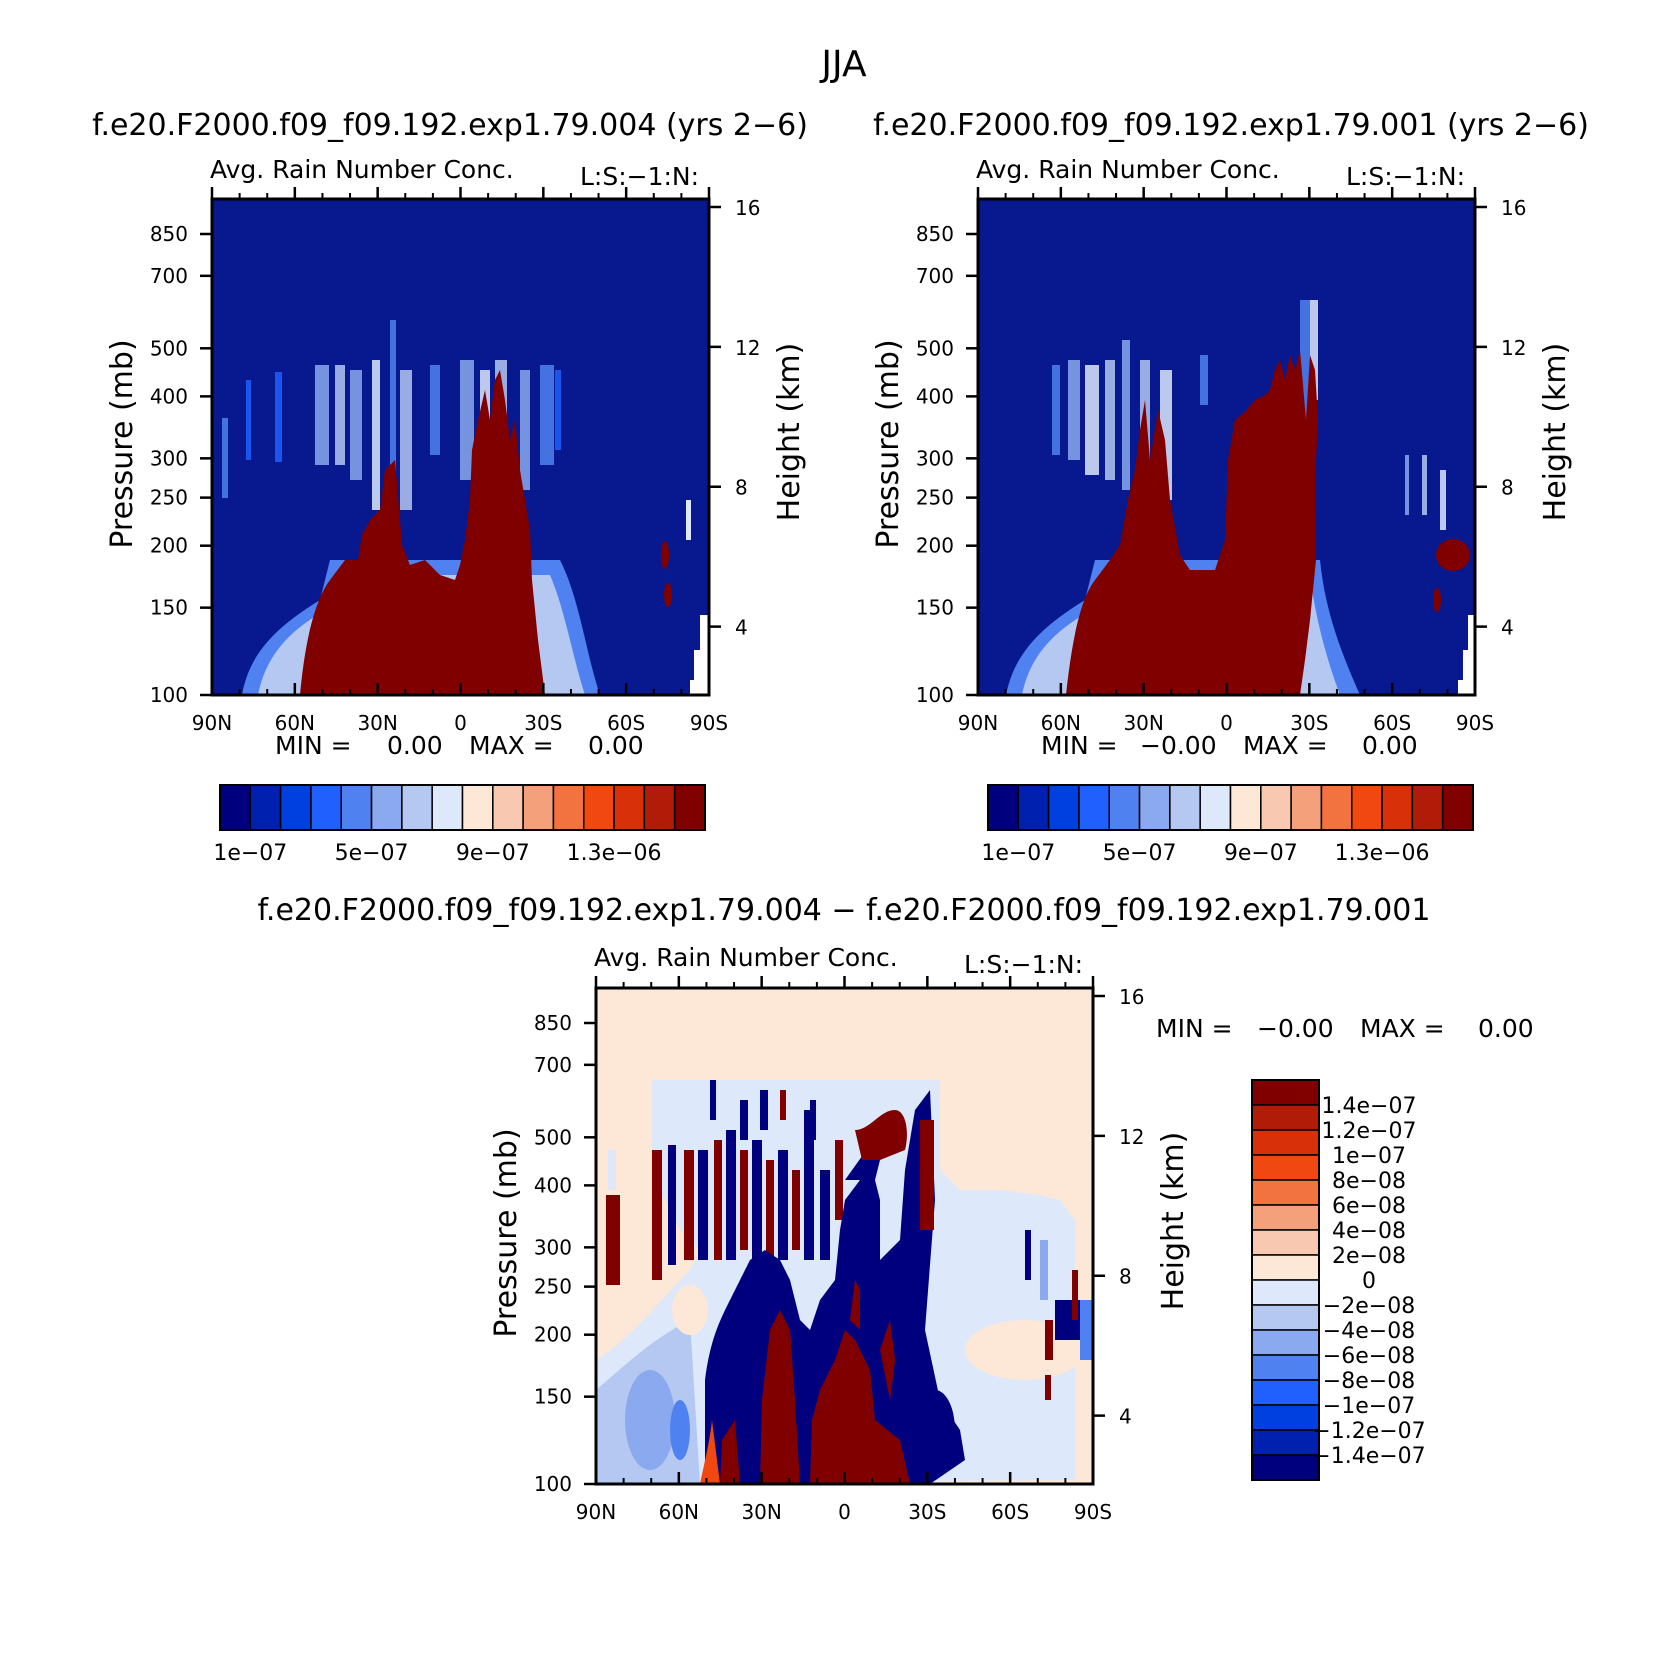  Describe the element at coordinates (1140, 853) in the screenshot. I see `colorbar-label: 5e−07` at that location.